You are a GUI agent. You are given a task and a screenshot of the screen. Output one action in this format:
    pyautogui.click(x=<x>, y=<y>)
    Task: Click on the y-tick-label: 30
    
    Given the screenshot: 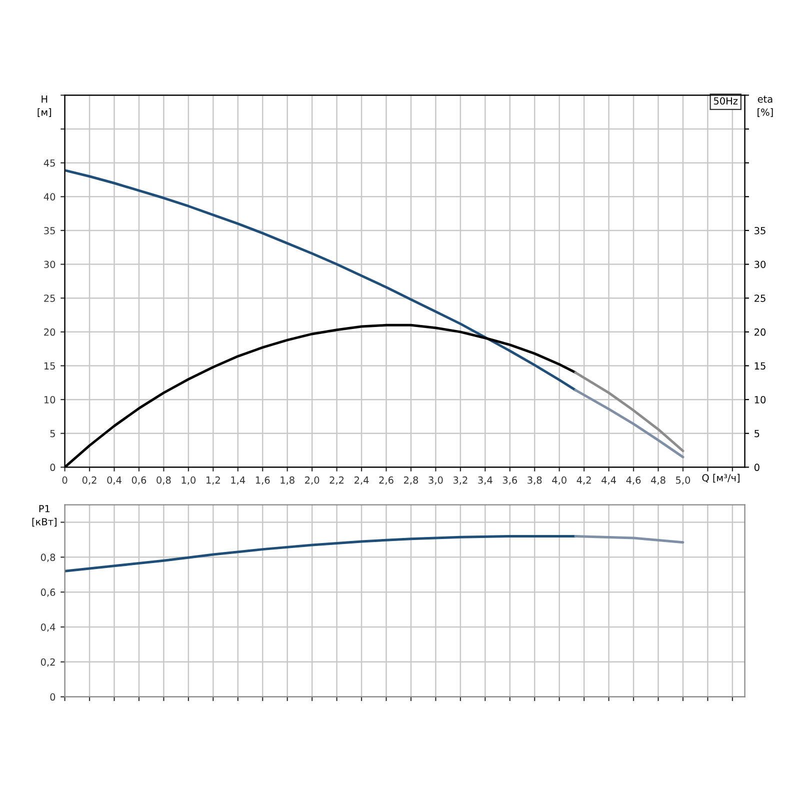 What is the action you would take?
    pyautogui.click(x=50, y=264)
    